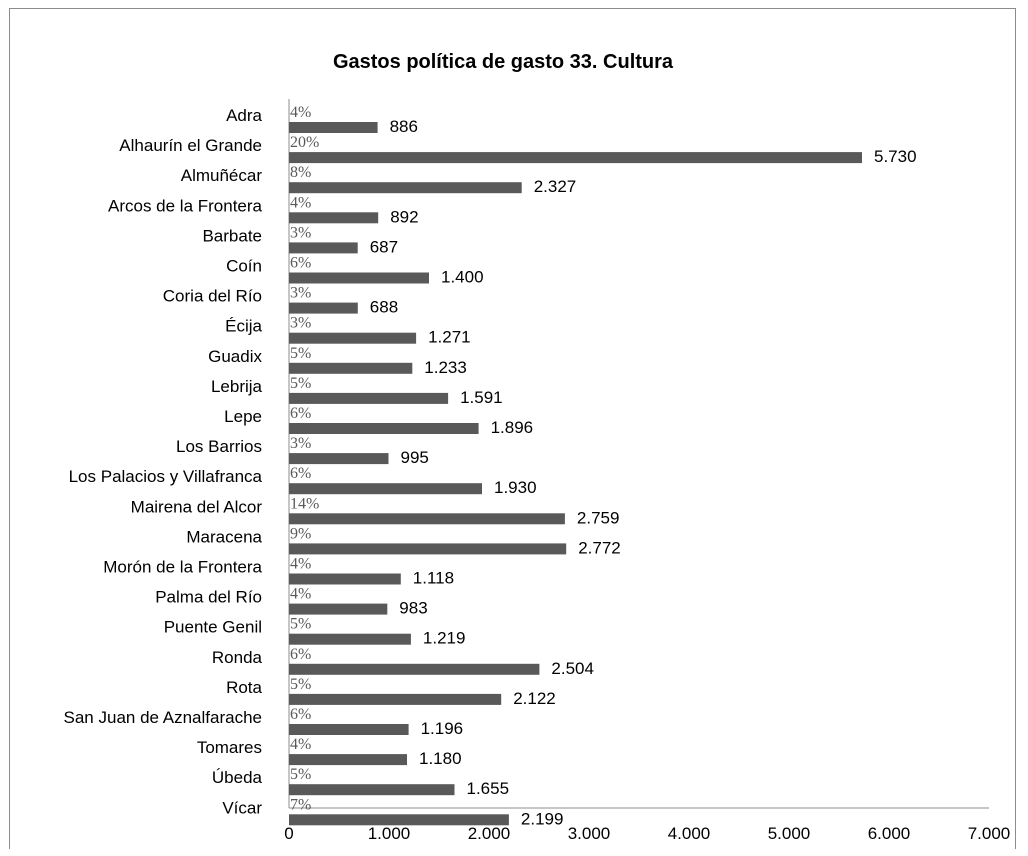  What do you see at coordinates (300, 533) in the screenshot?
I see `percent-label: 9%` at bounding box center [300, 533].